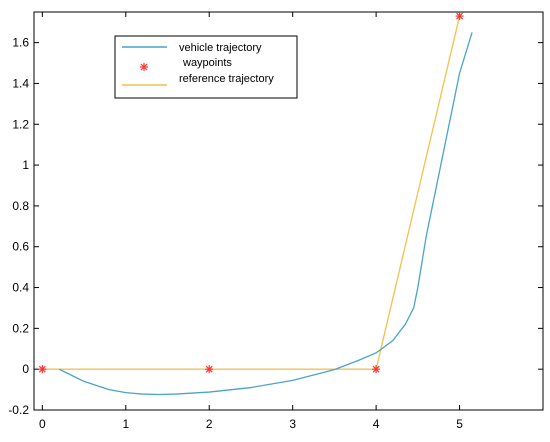 The height and width of the screenshot is (442, 550). What do you see at coordinates (20, 328) in the screenshot?
I see `y-tick-label: 0.2` at bounding box center [20, 328].